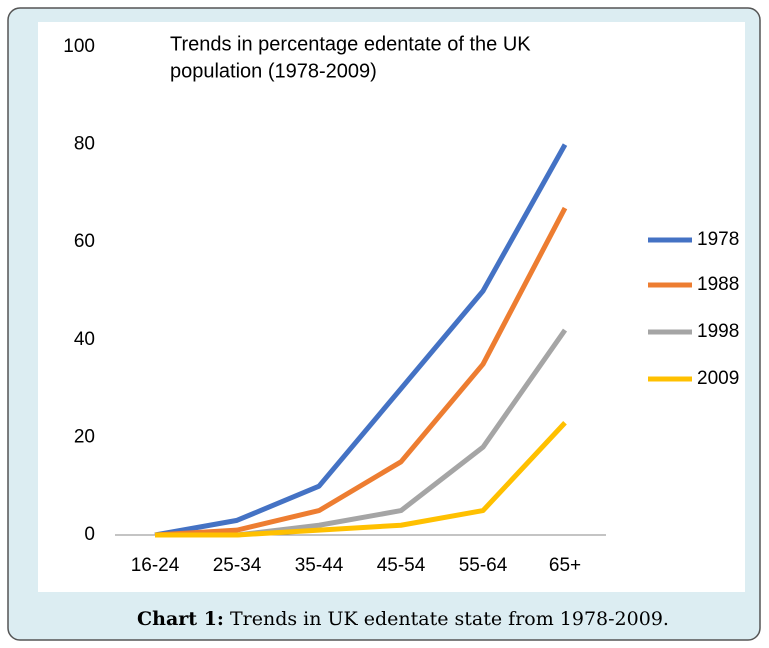 The image size is (769, 648). What do you see at coordinates (79, 46) in the screenshot?
I see `y-tick-label: 100` at bounding box center [79, 46].